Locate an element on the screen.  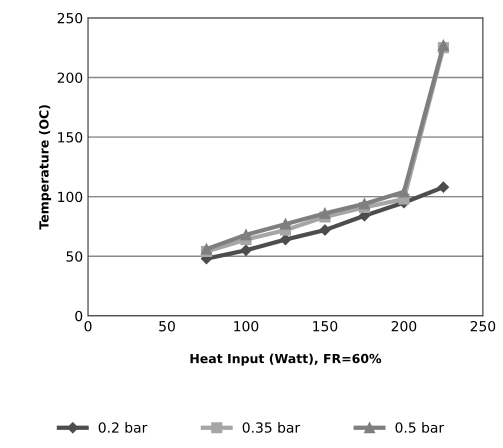
x-tick-label: 200 is located at coordinates (404, 326).